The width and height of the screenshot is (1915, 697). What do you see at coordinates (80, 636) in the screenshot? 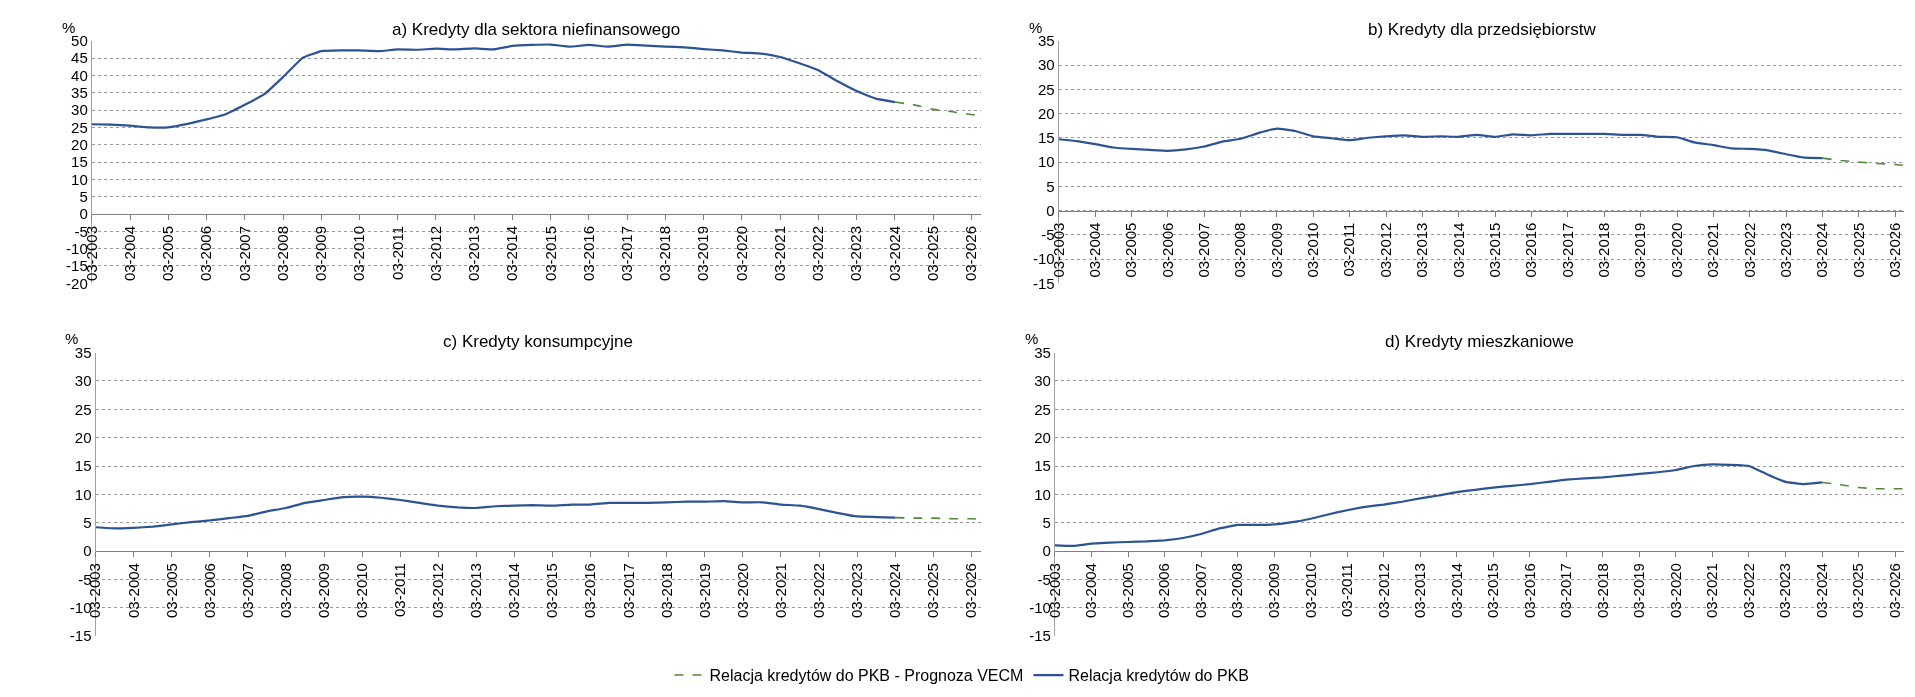
I see `y-tick-label: -15` at bounding box center [80, 636].